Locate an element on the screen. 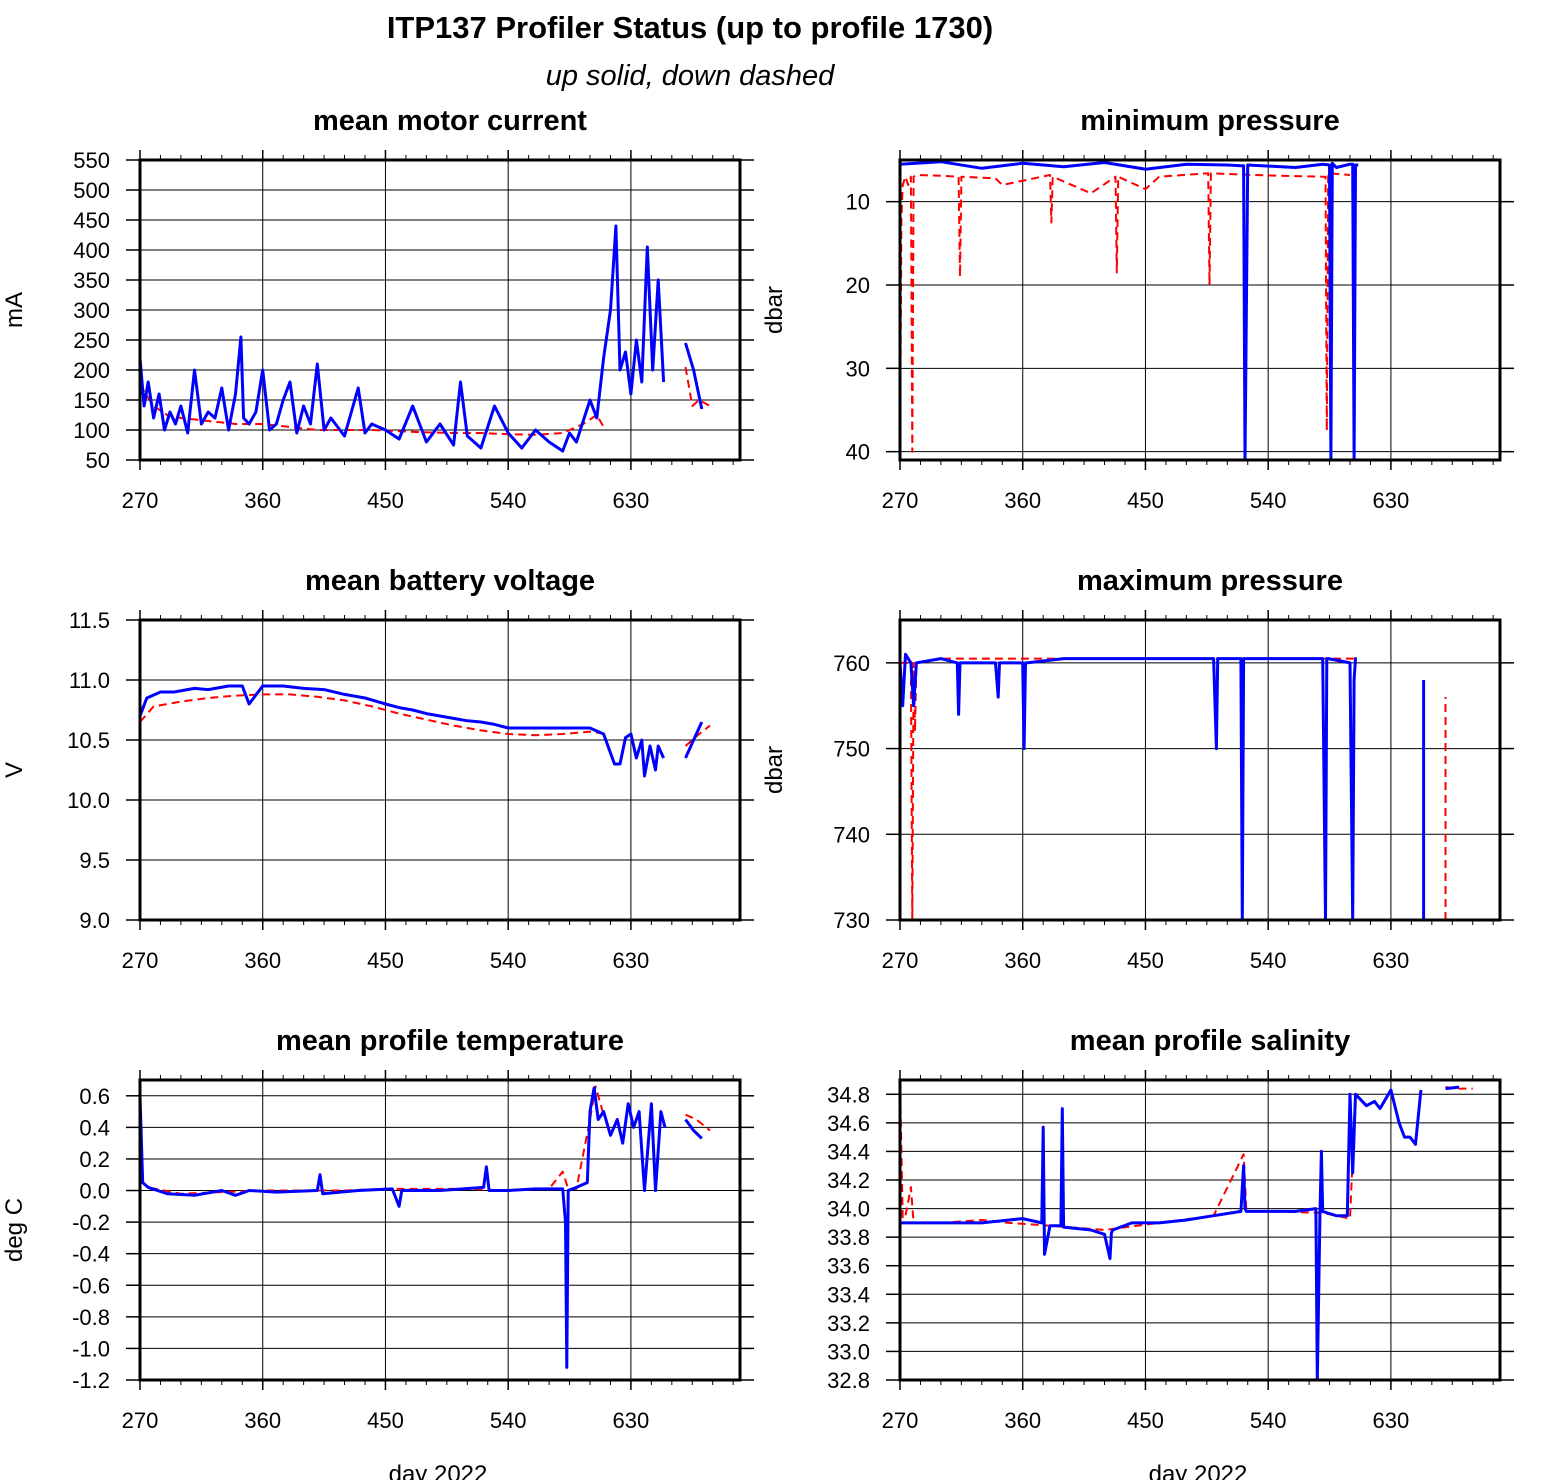 Image resolution: width=1560 pixels, height=1480 pixels. y-tick-label: 0.6 is located at coordinates (94, 1096).